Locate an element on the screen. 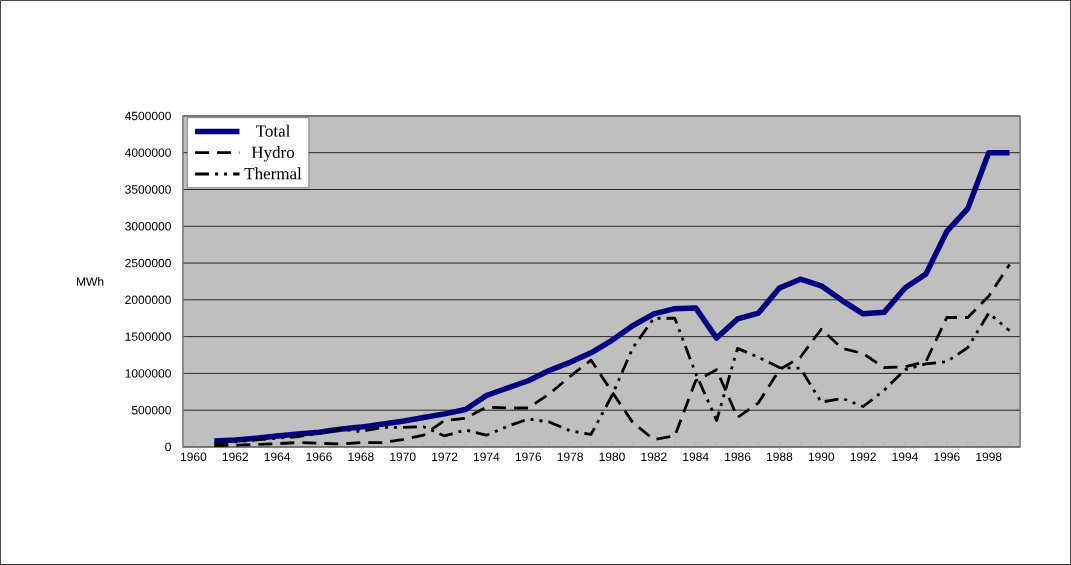 The height and width of the screenshot is (565, 1071). x-tick-label: 1990 is located at coordinates (821, 457).